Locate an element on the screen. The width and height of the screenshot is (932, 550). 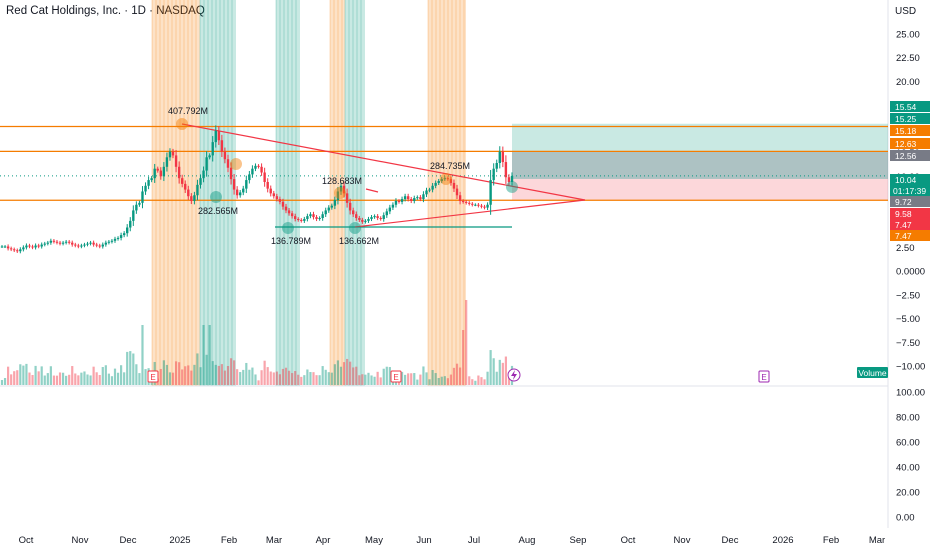
time-tick-label: Jun is located at coordinates (423, 540).